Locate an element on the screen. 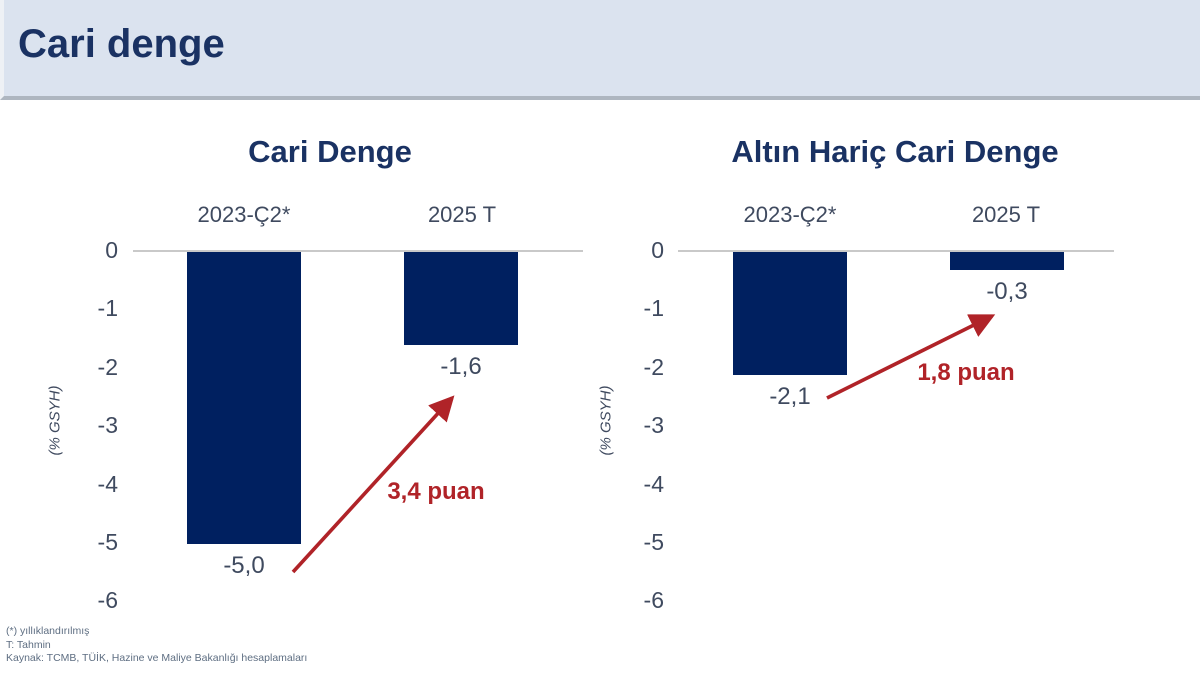  footnote-forecast: T: Tahmin is located at coordinates (28, 644).